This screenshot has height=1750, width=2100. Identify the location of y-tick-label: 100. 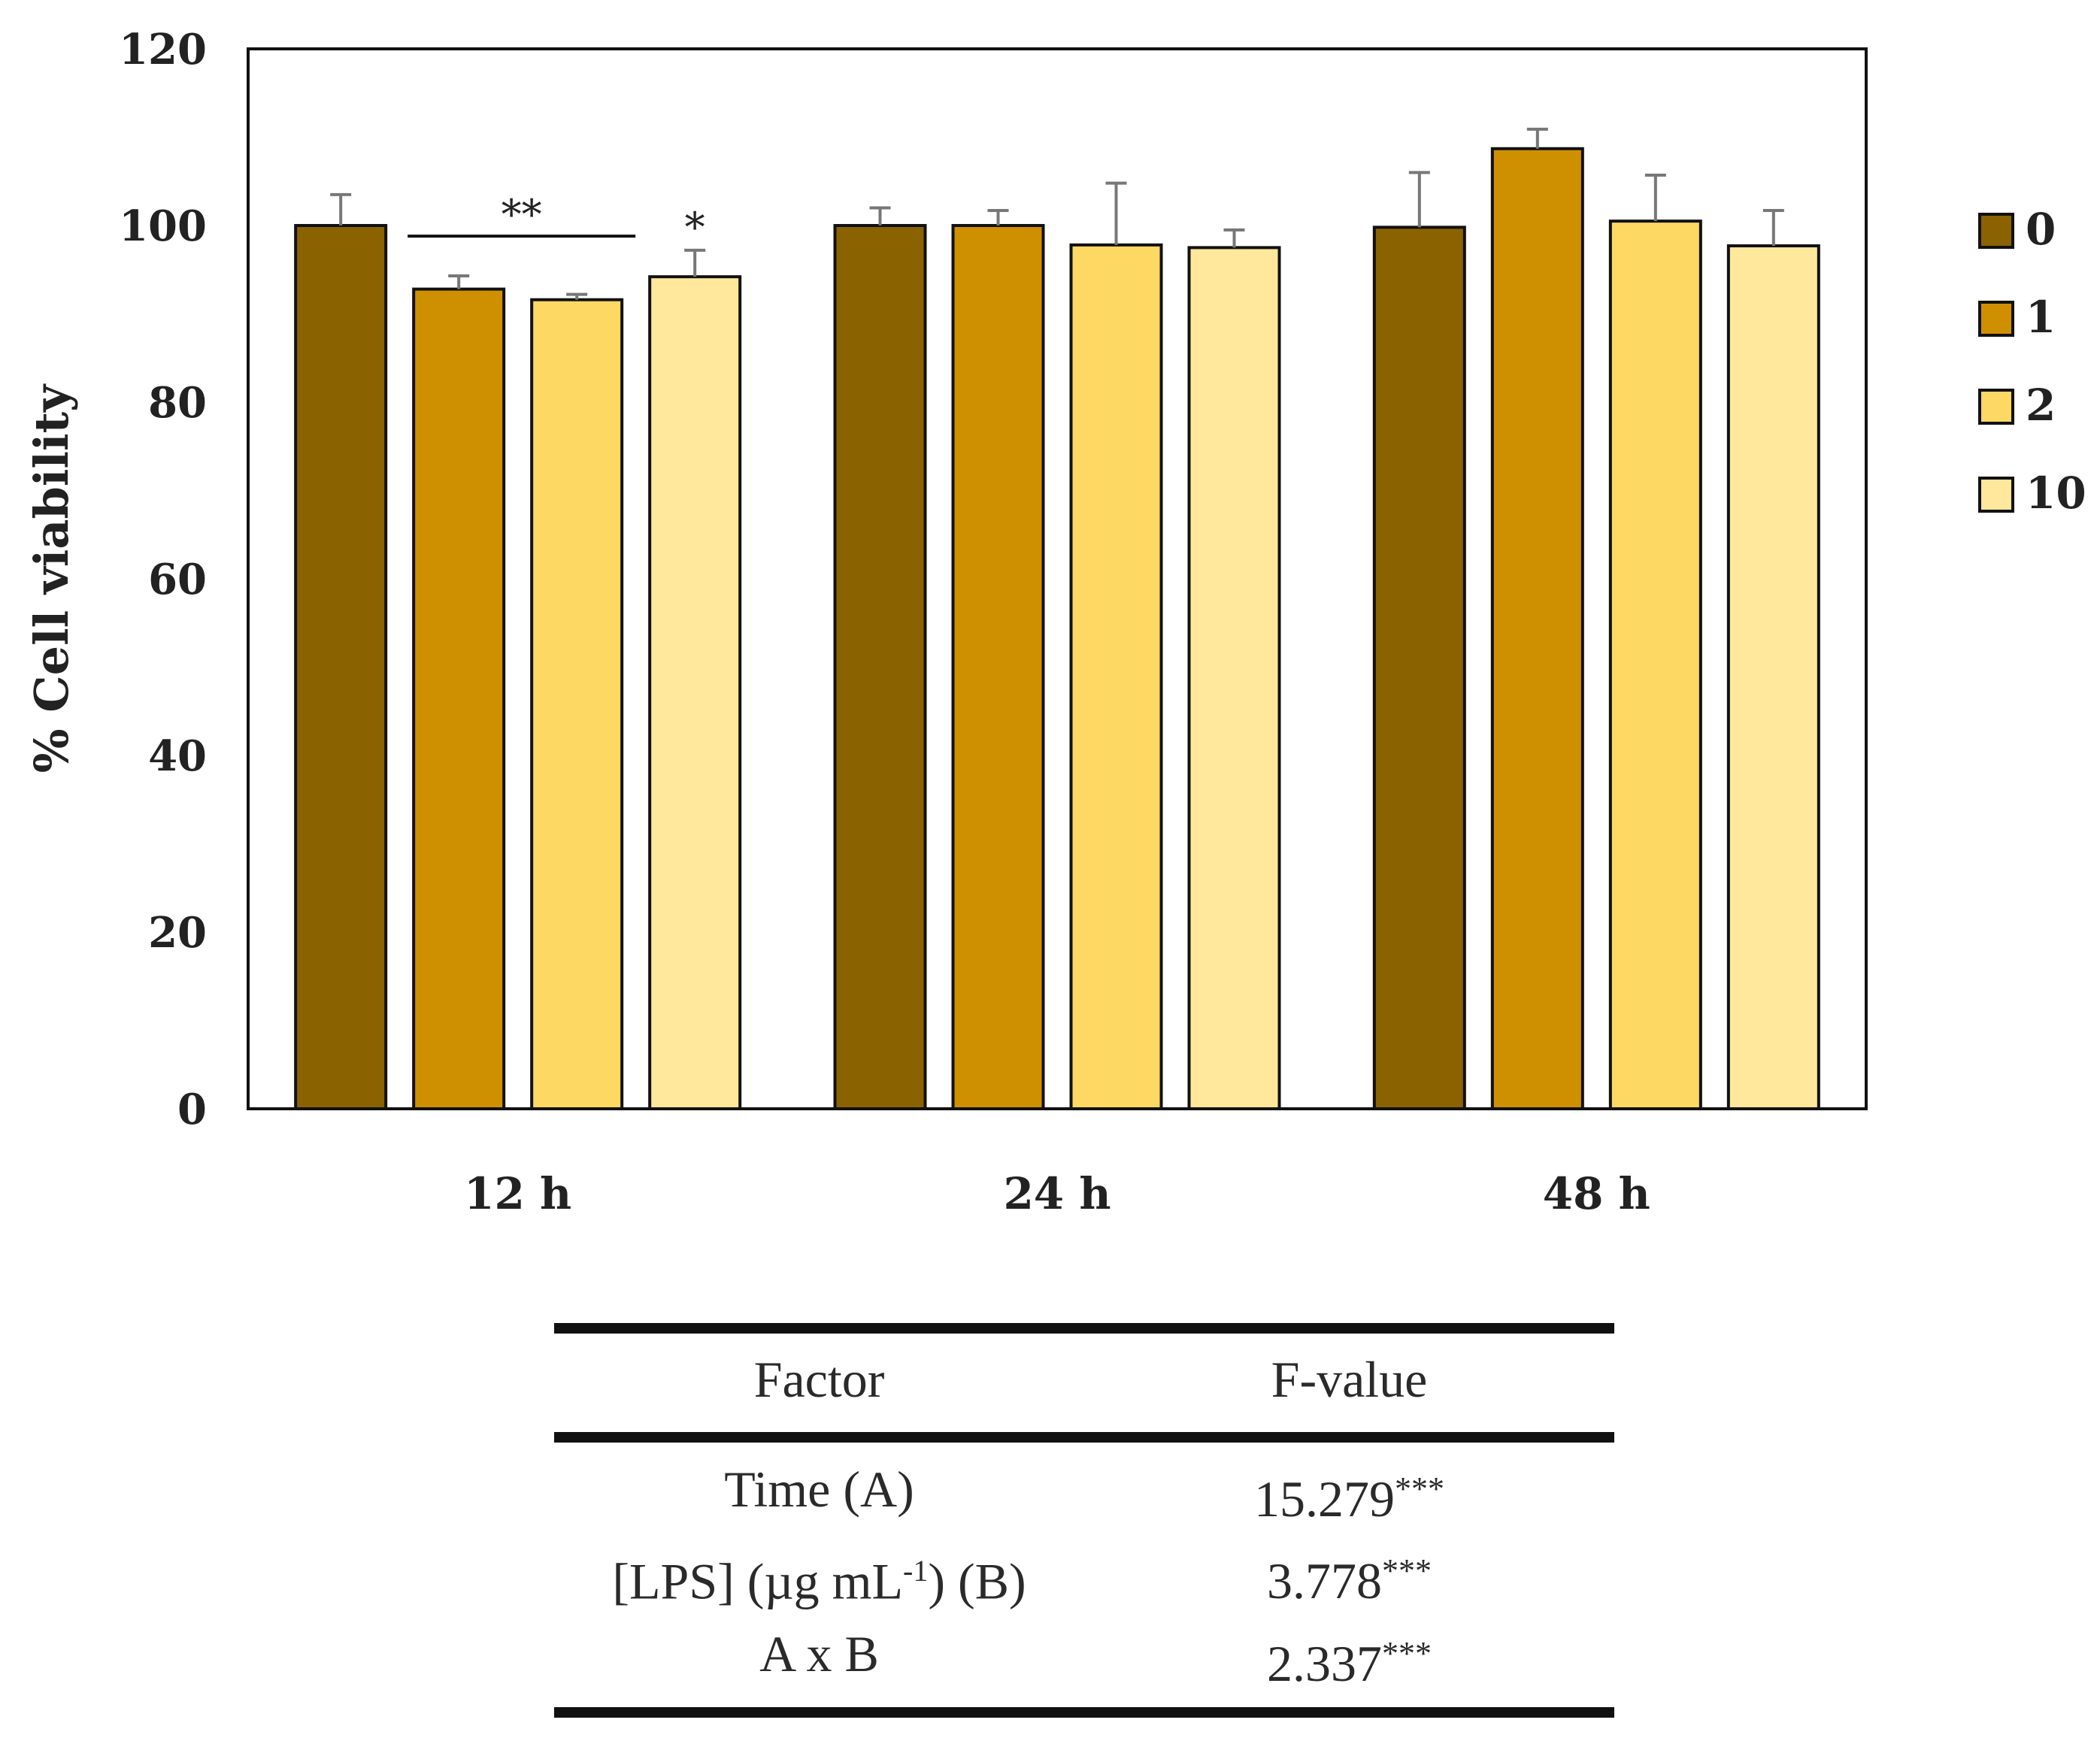
(163, 226).